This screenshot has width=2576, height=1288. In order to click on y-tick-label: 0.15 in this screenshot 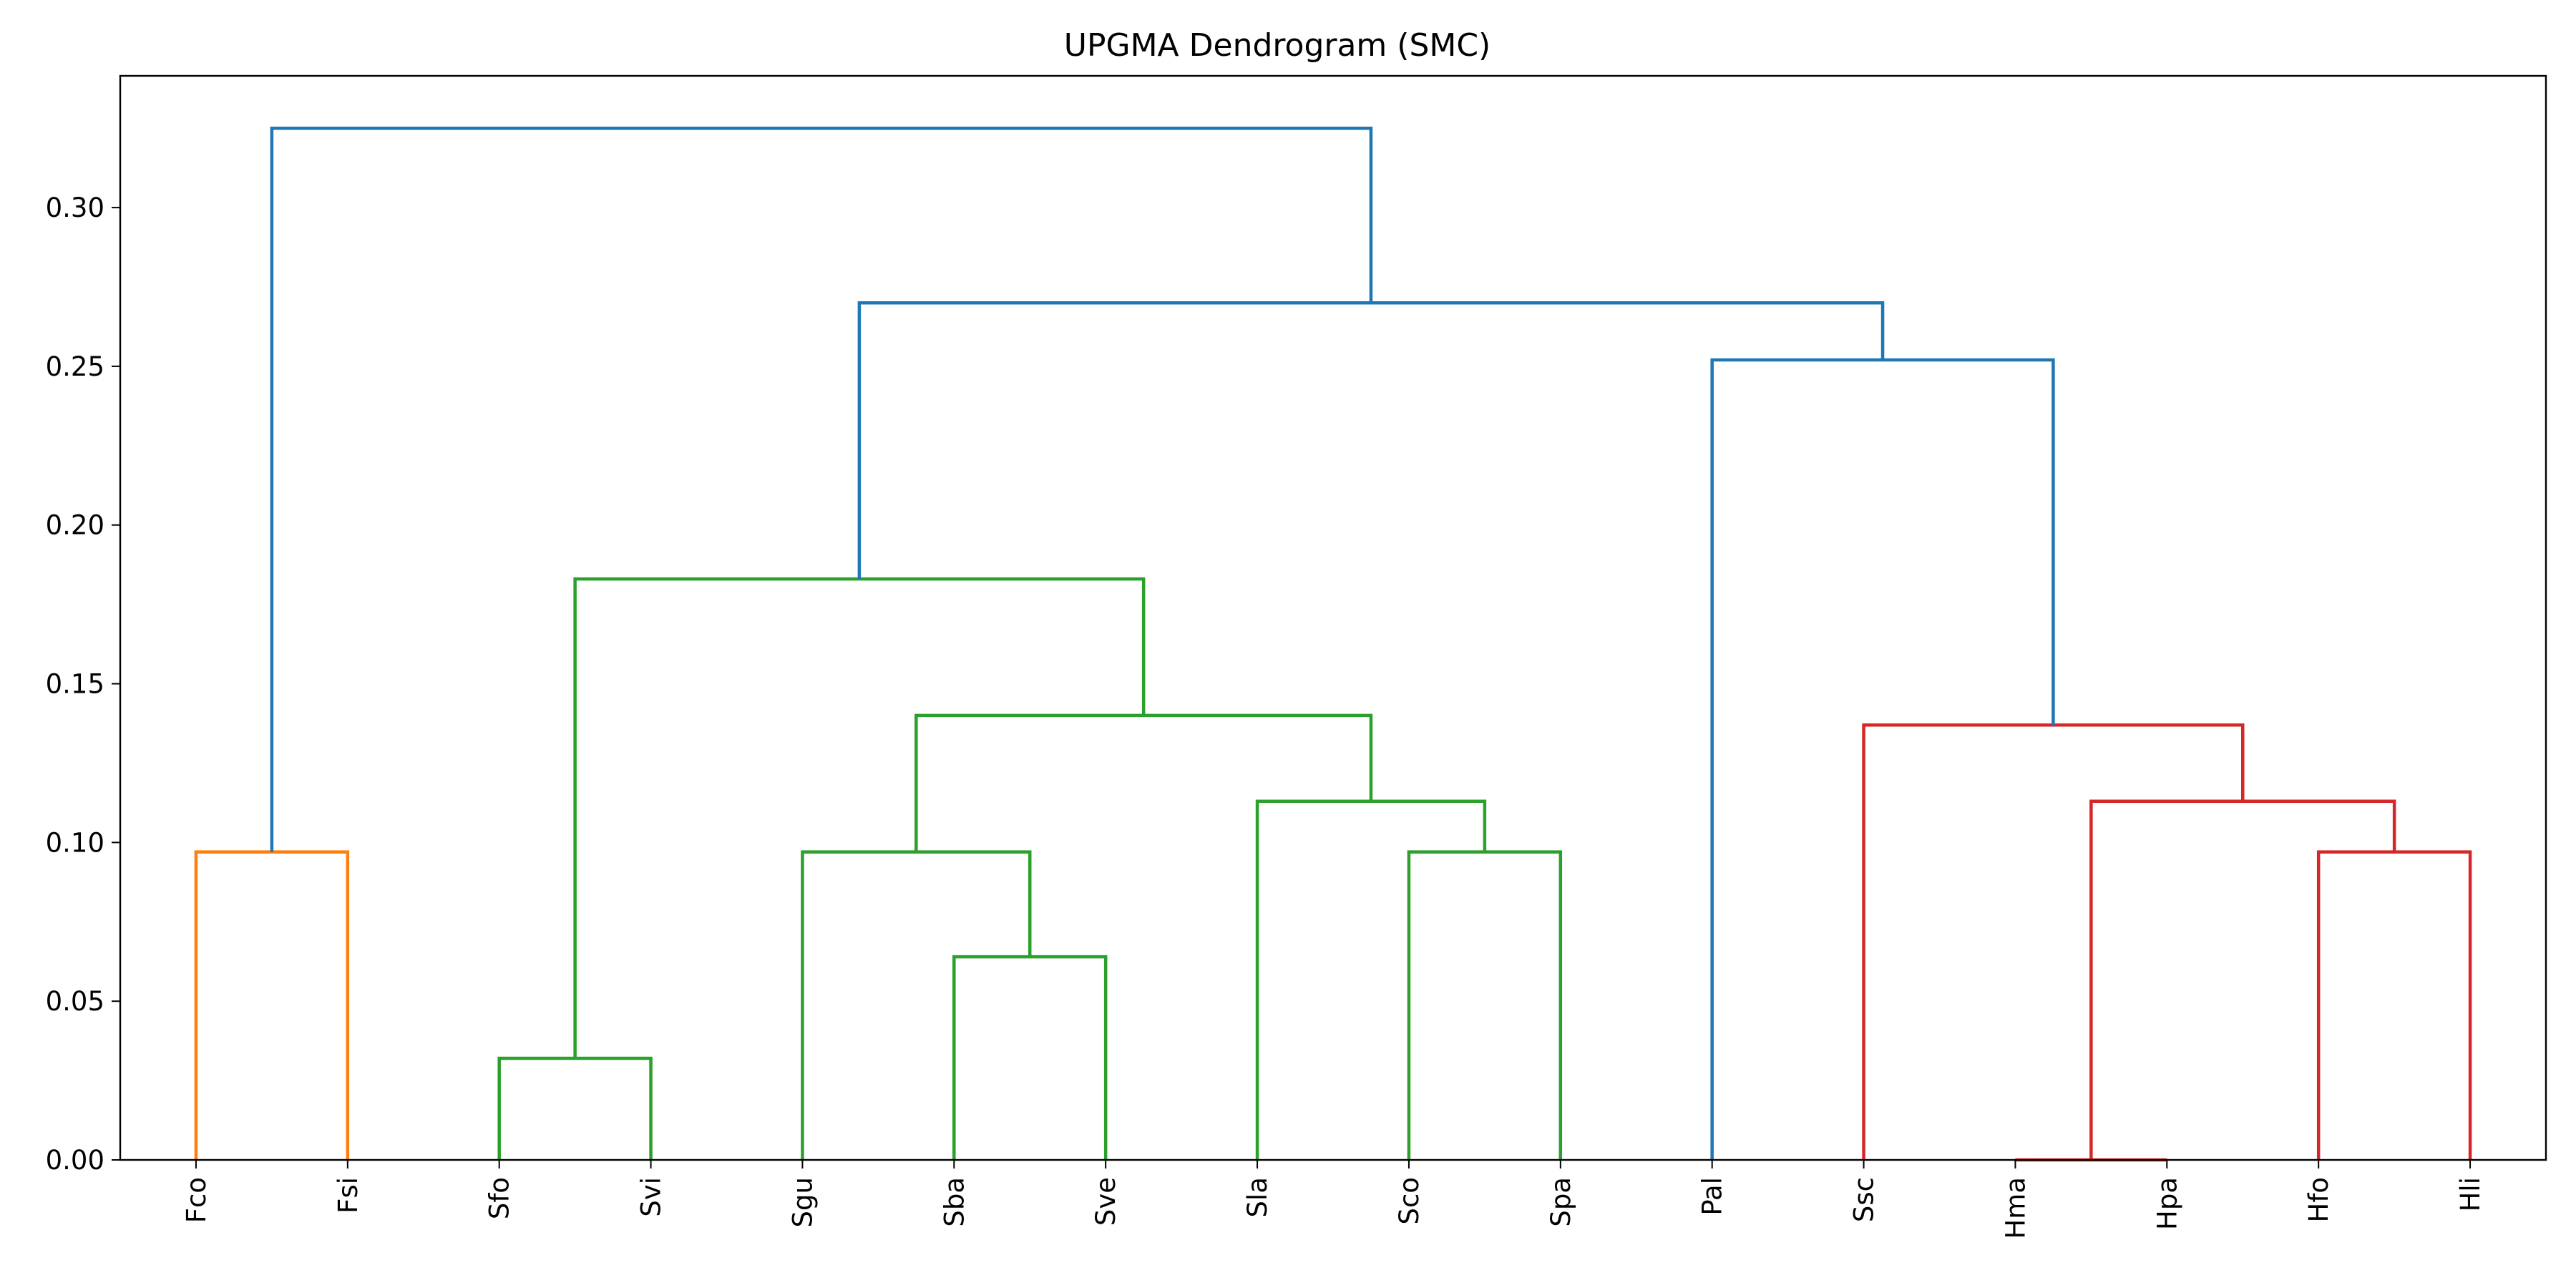, I will do `click(75, 684)`.